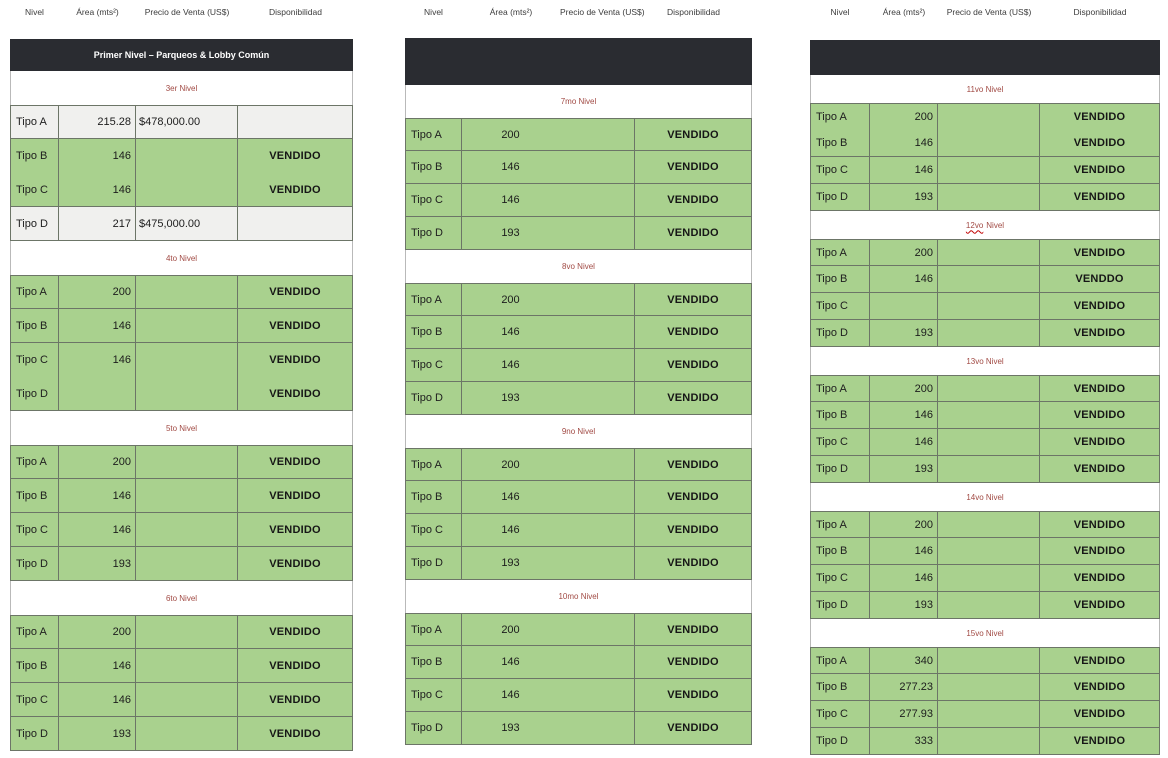 Image resolution: width=1168 pixels, height=758 pixels. Describe the element at coordinates (433, 12) in the screenshot. I see `column-header-nivel: Nivel` at that location.